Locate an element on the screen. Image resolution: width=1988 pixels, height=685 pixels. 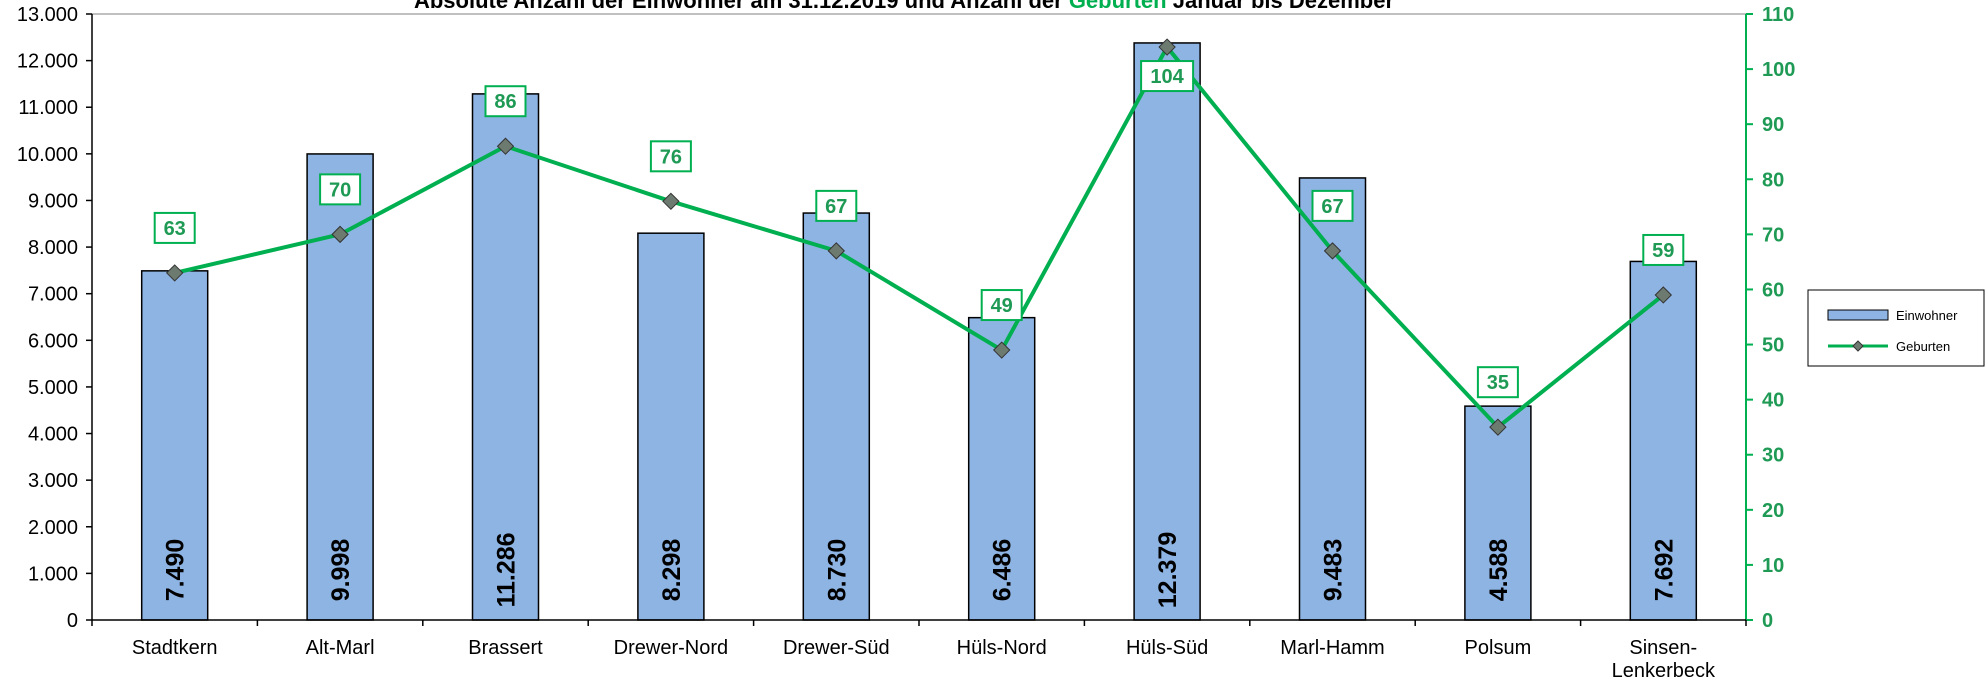
right-tick-label: 10 is located at coordinates (1773, 566).